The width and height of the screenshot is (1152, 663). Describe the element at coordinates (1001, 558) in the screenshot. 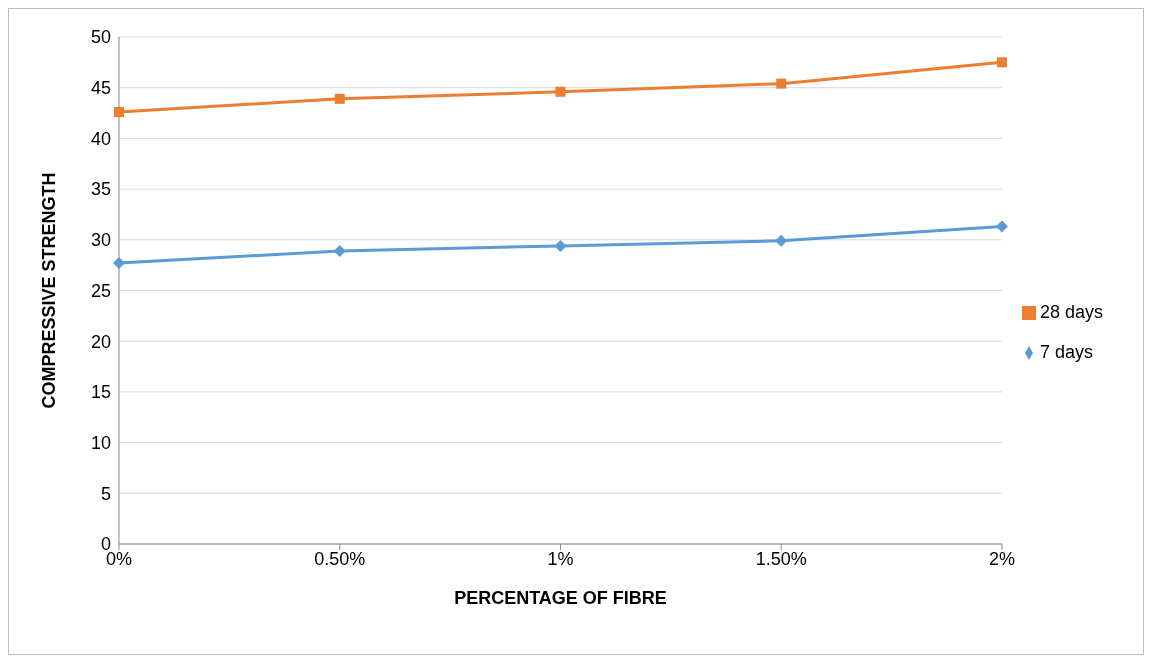

I see `x-tick-label: 2%` at that location.